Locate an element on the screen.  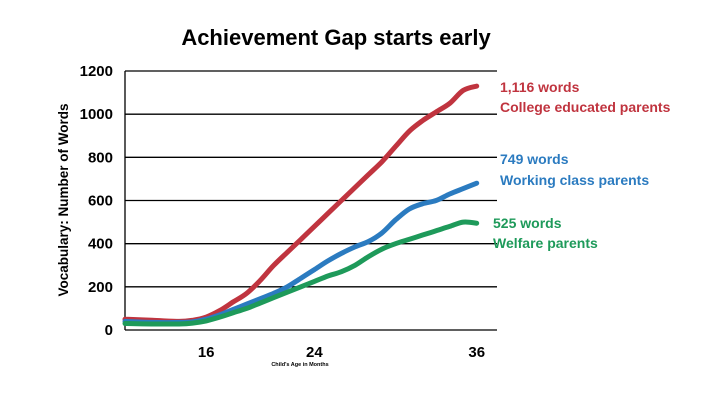
y-tick-label: 600 is located at coordinates (100, 201).